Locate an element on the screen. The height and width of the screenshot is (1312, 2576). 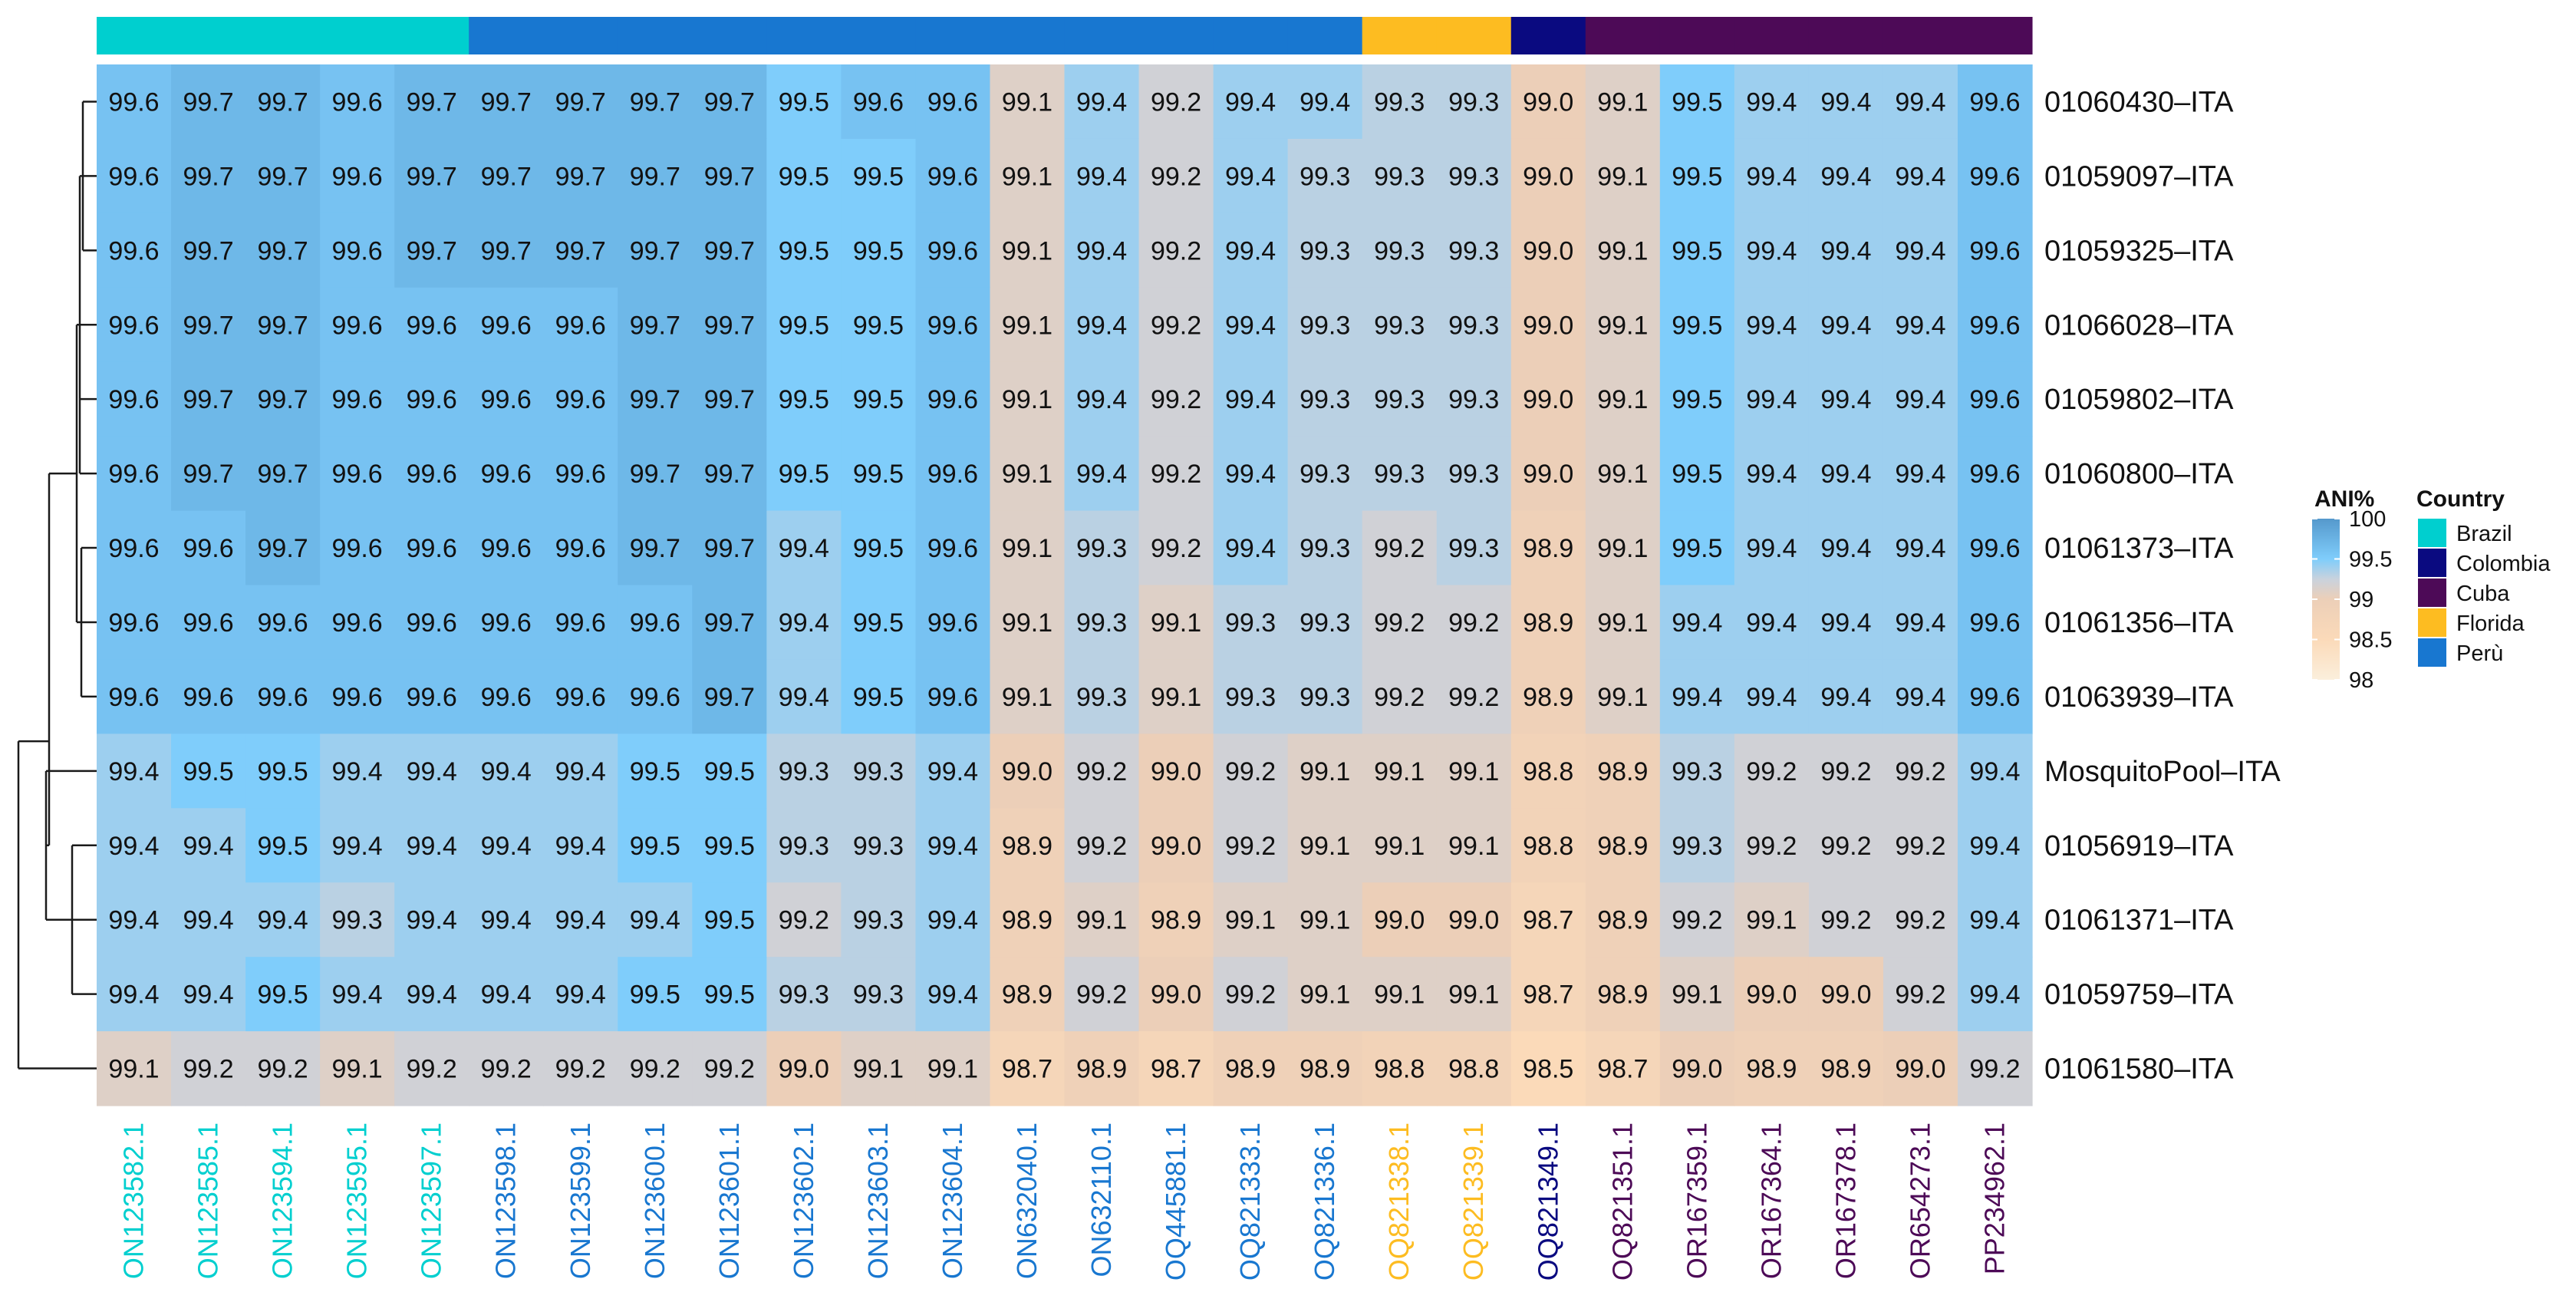
row-label: 01066028–ITA is located at coordinates (2139, 325).